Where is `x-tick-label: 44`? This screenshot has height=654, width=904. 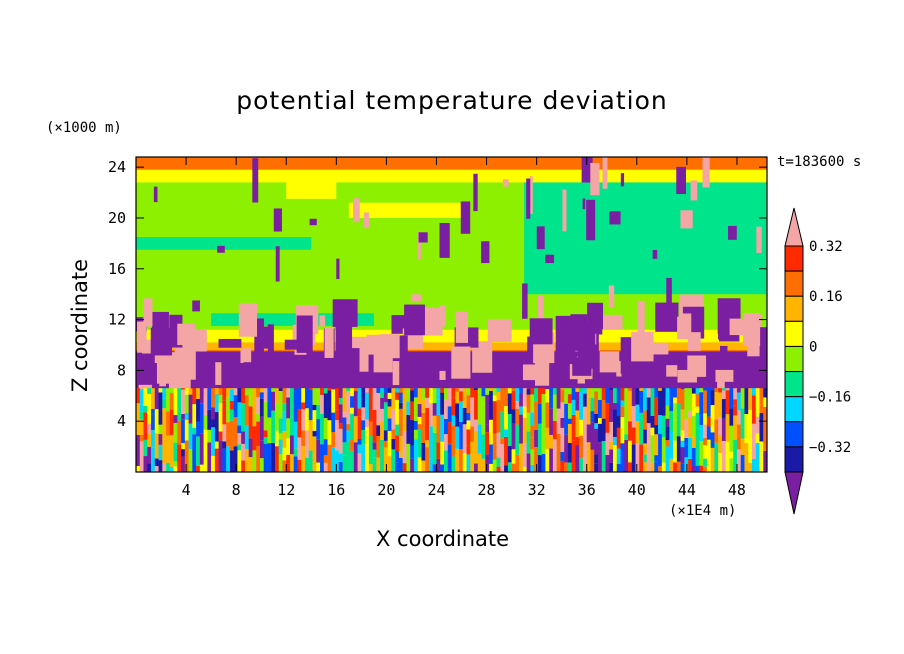
x-tick-label: 44 is located at coordinates (687, 490).